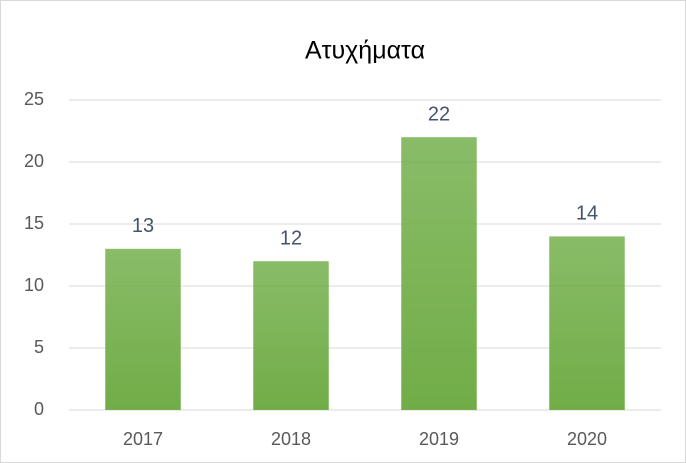 The image size is (686, 463). I want to click on data-label: 13, so click(143, 226).